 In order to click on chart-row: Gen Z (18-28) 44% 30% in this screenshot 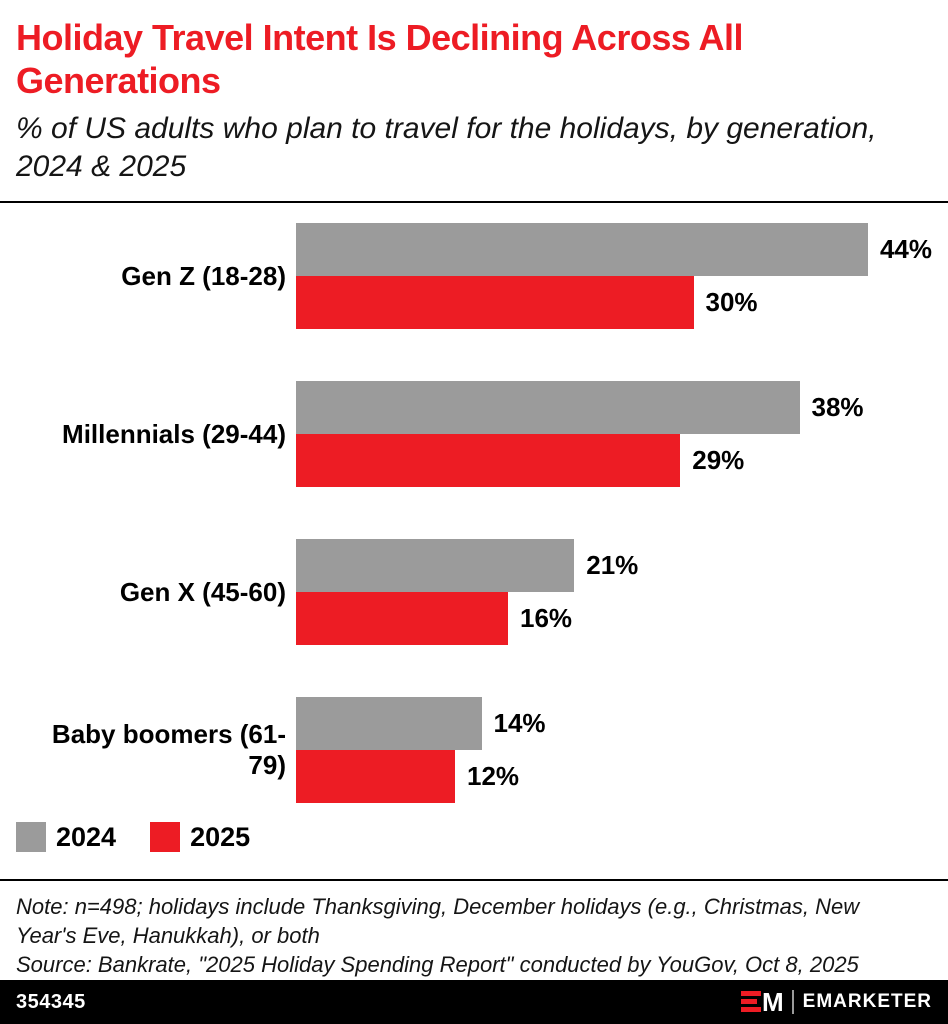, I will do `click(474, 276)`.